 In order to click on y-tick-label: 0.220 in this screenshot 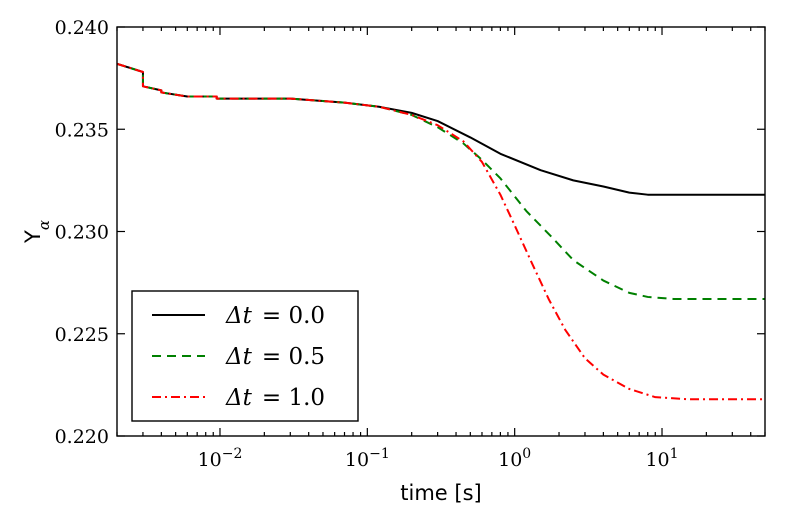, I will do `click(82, 437)`.